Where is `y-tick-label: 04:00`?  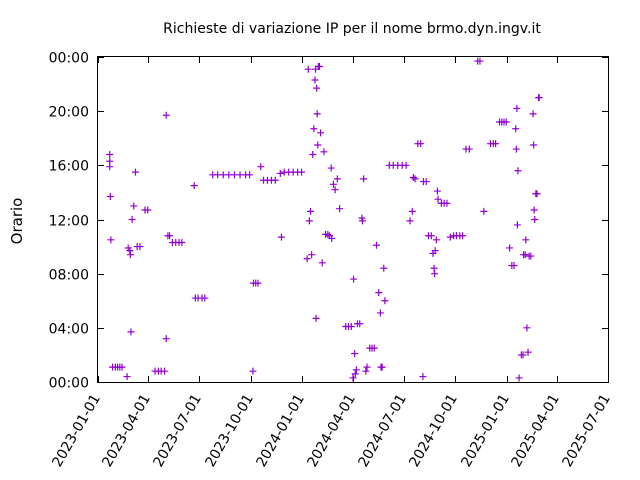 y-tick-label: 04:00 is located at coordinates (69, 330).